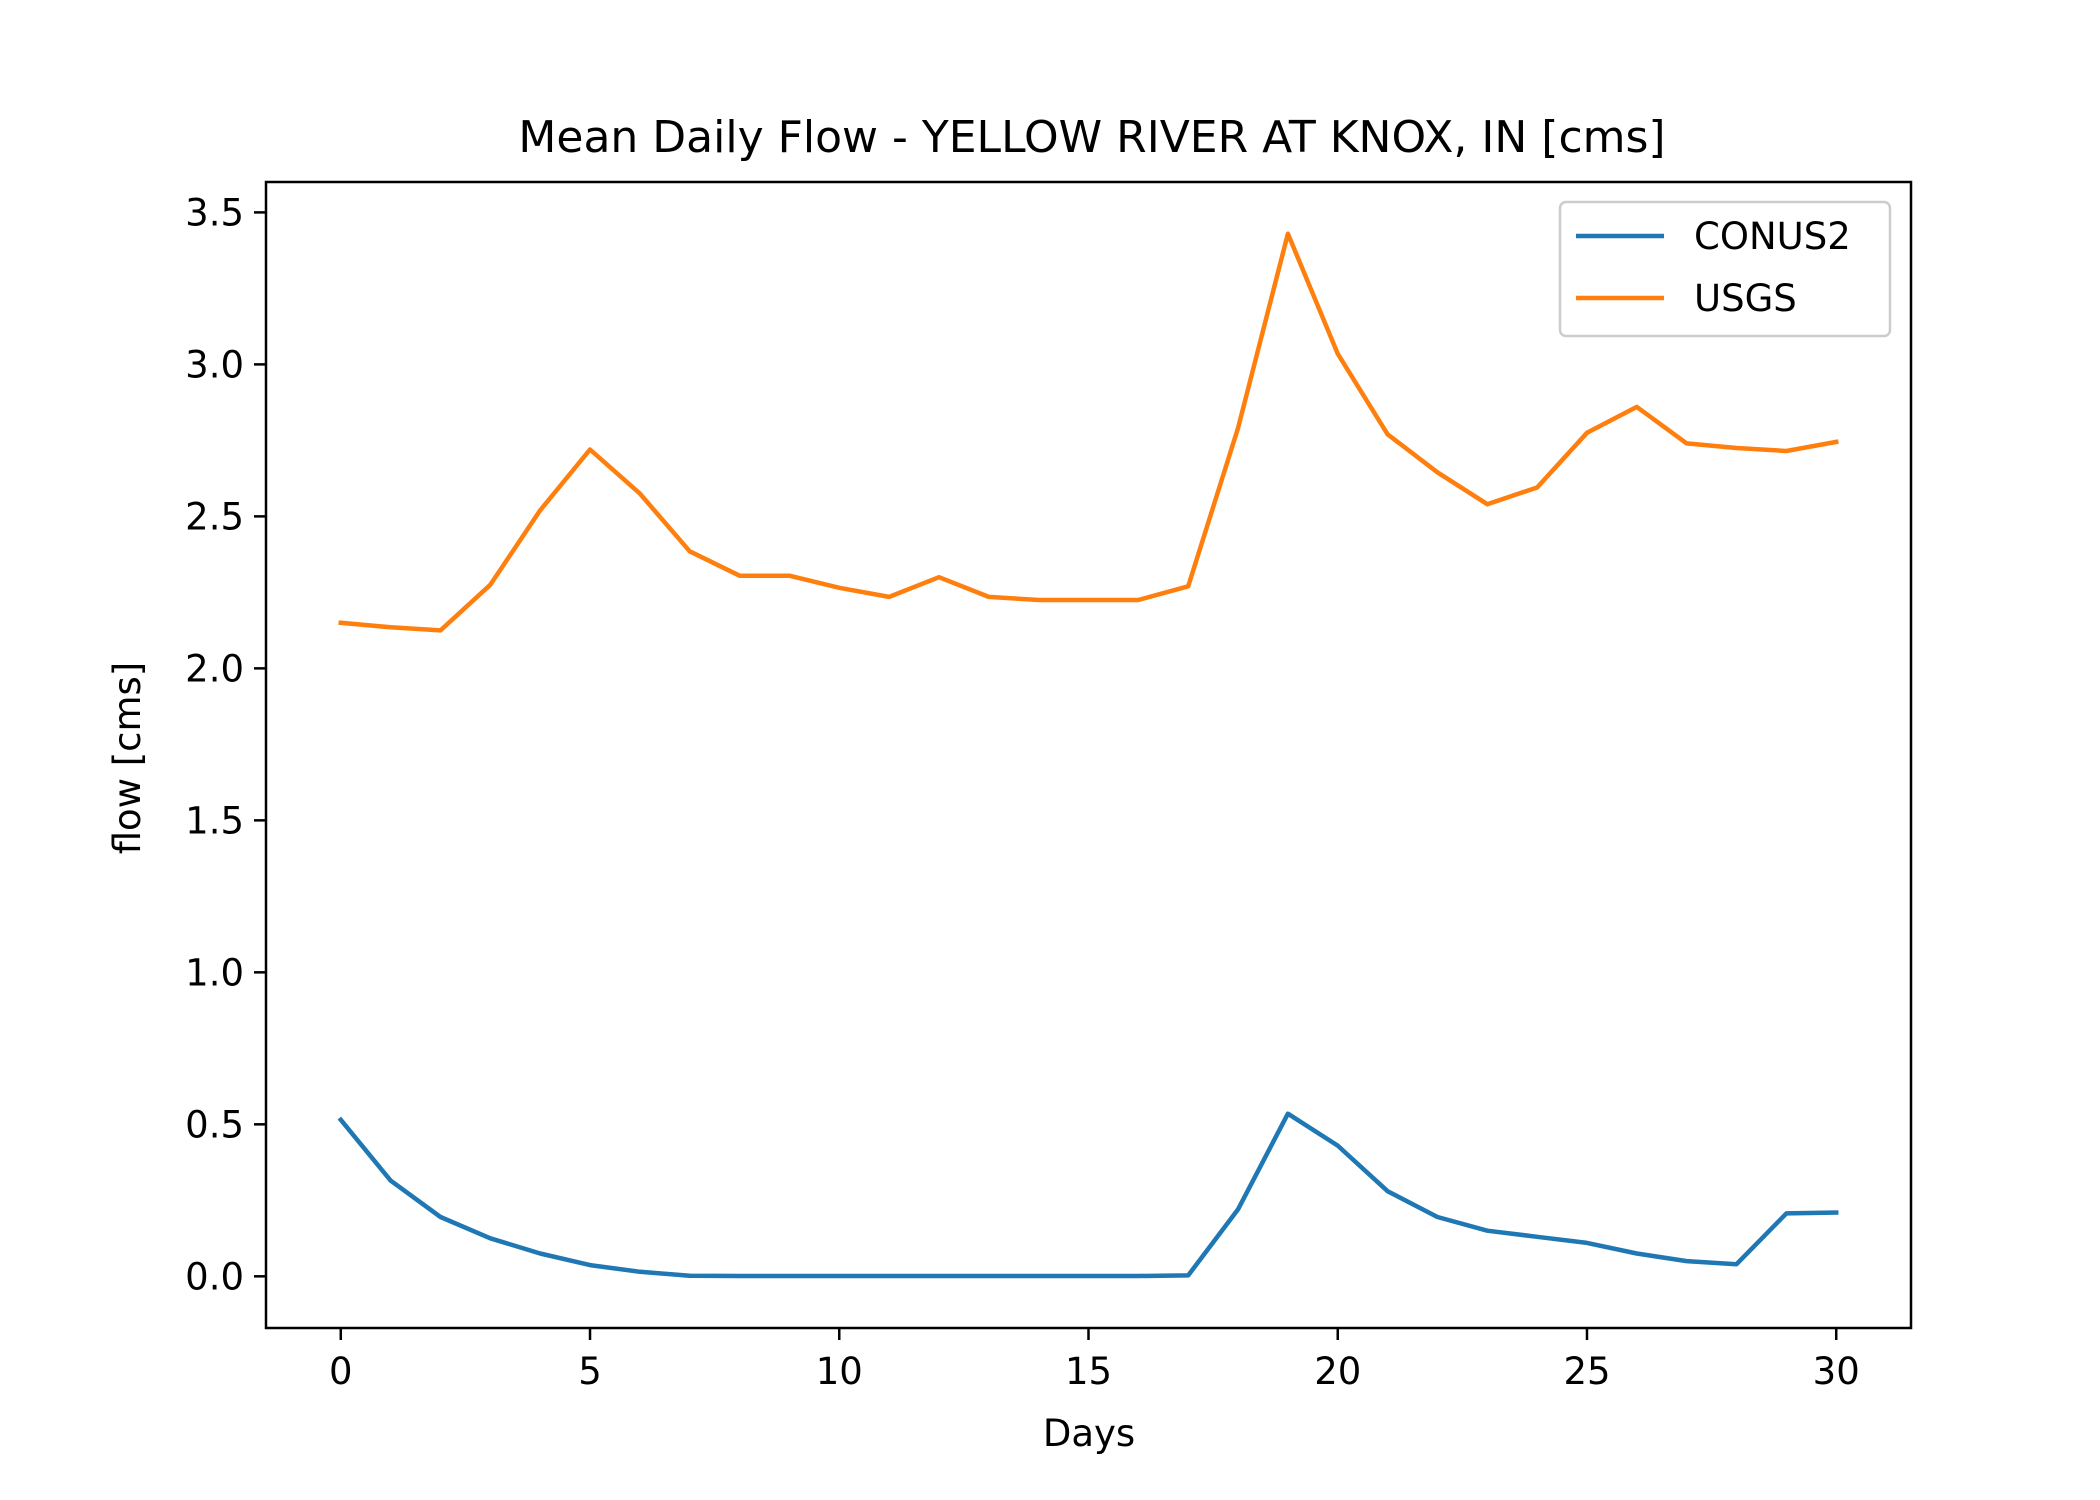 This screenshot has width=2100, height=1500. Describe the element at coordinates (214, 820) in the screenshot. I see `y-tick-label: 1.5` at that location.